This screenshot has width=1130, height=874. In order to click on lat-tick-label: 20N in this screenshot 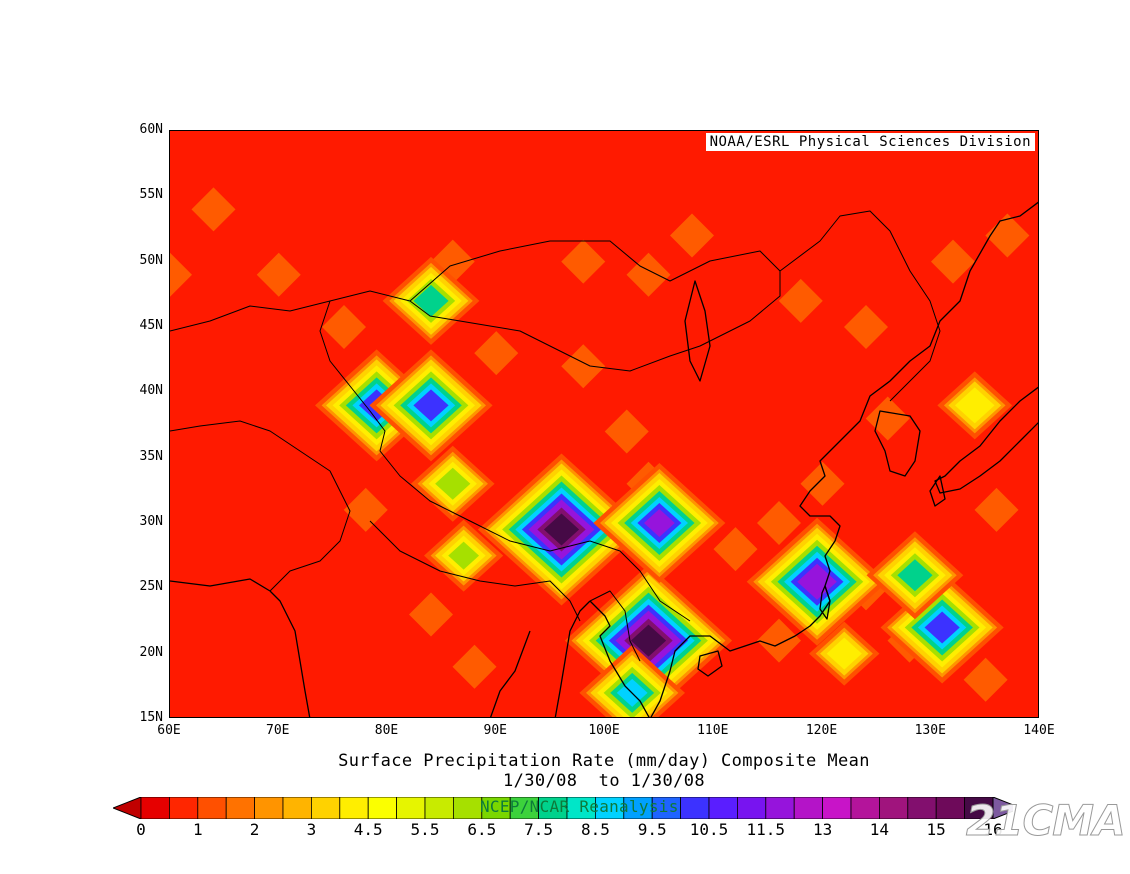, I will do `click(151, 652)`.